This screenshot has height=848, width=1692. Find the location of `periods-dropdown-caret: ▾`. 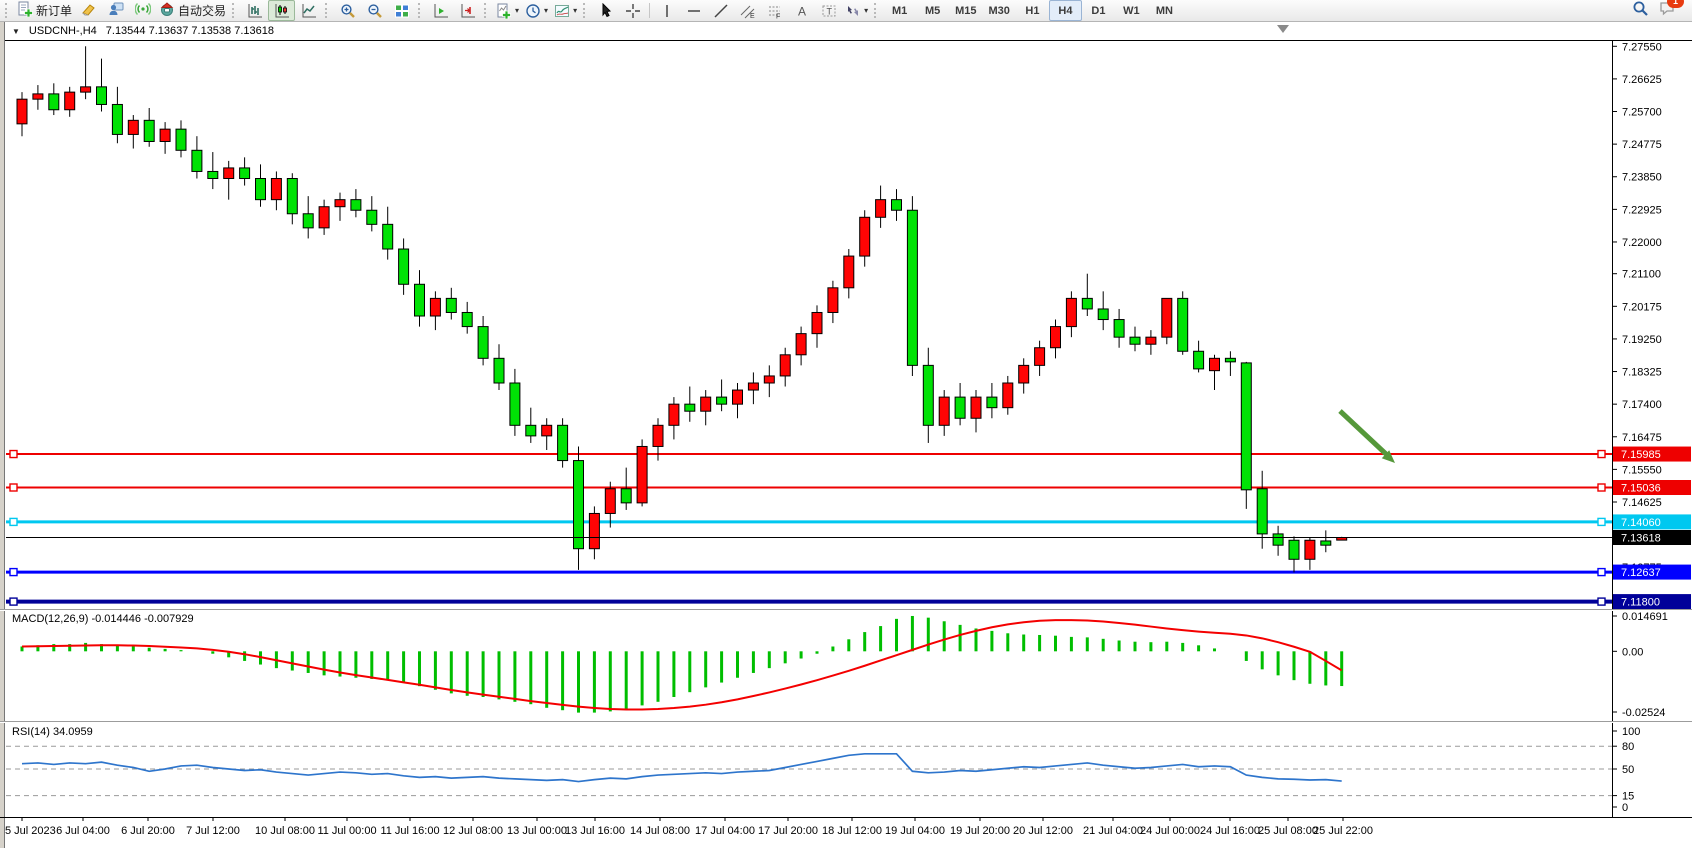

periods-dropdown-caret: ▾ is located at coordinates (546, 10).